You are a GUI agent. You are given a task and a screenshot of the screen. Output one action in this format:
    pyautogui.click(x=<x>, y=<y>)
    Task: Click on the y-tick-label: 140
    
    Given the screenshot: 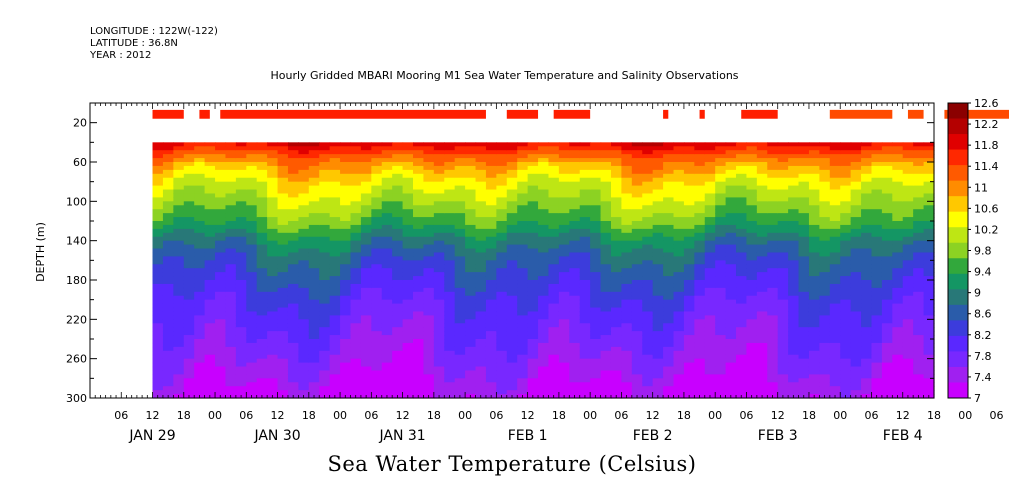 What is the action you would take?
    pyautogui.click(x=76, y=241)
    